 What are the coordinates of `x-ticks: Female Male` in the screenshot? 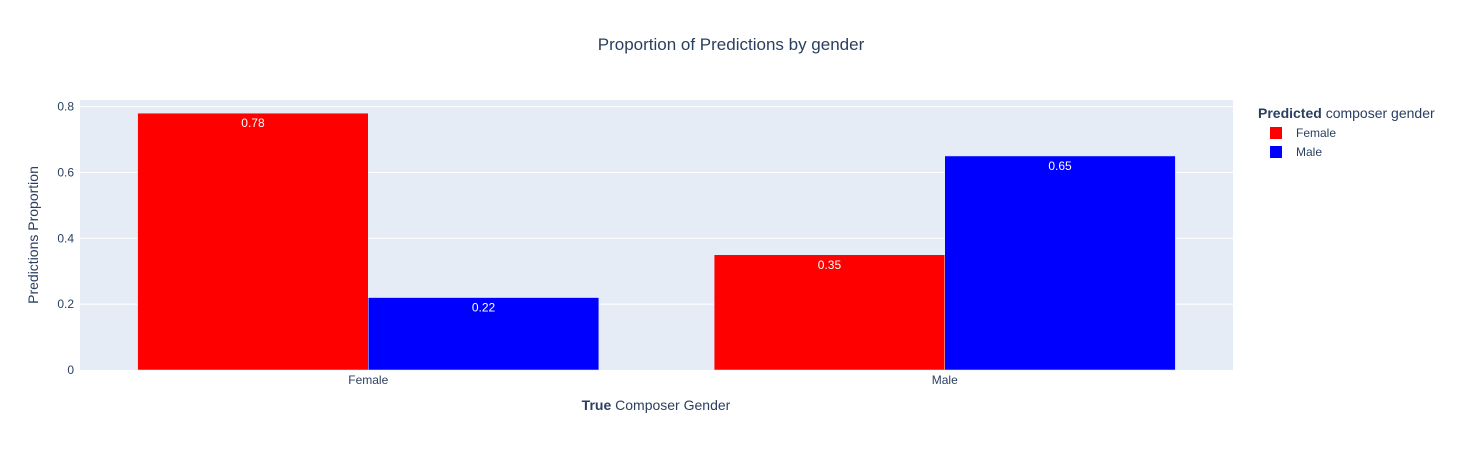 It's located at (653, 380).